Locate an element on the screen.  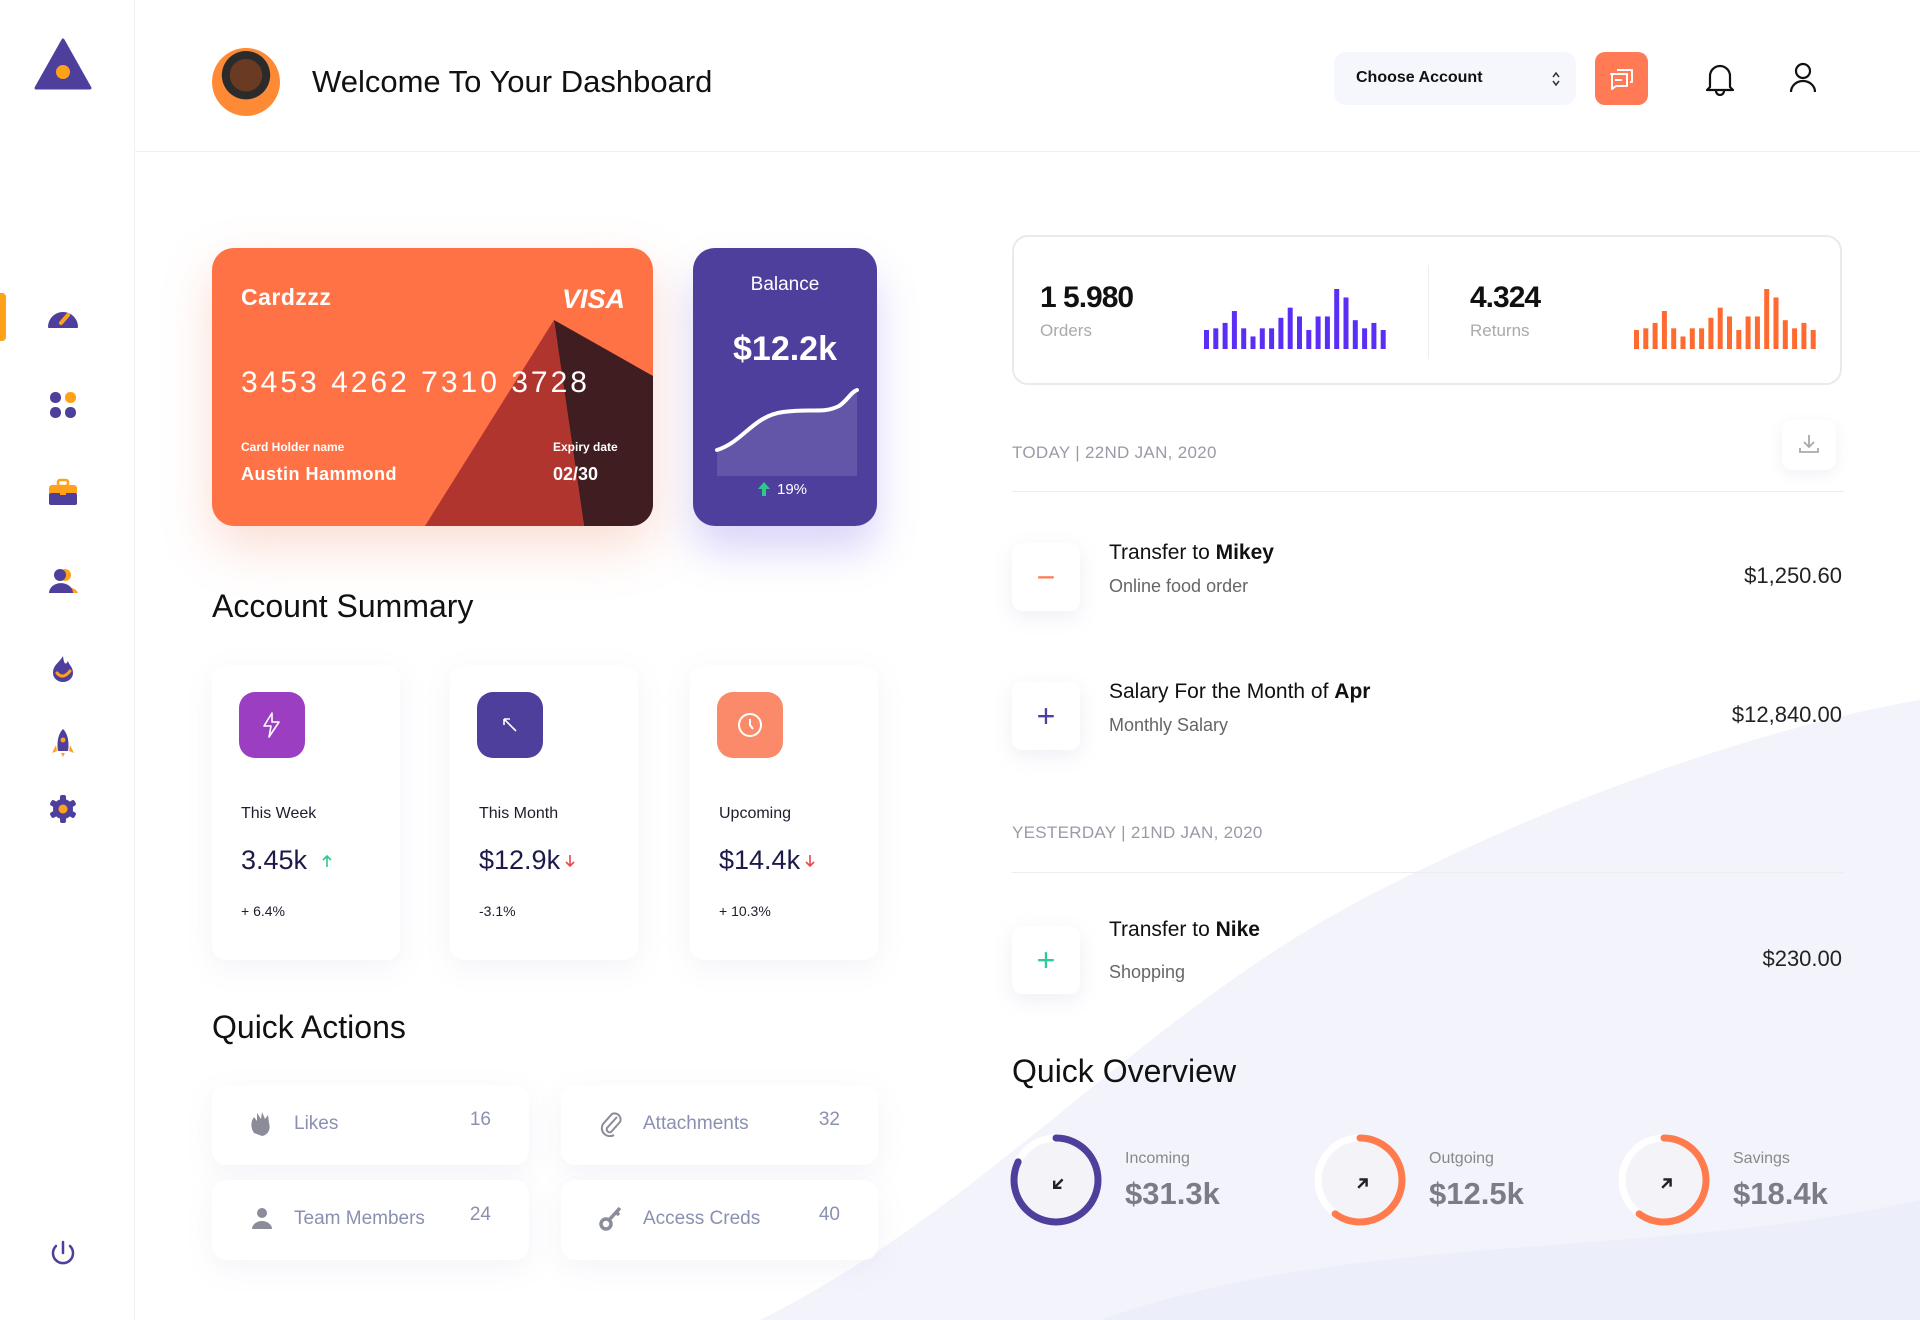
expiry-date: 02/30 is located at coordinates (576, 474).